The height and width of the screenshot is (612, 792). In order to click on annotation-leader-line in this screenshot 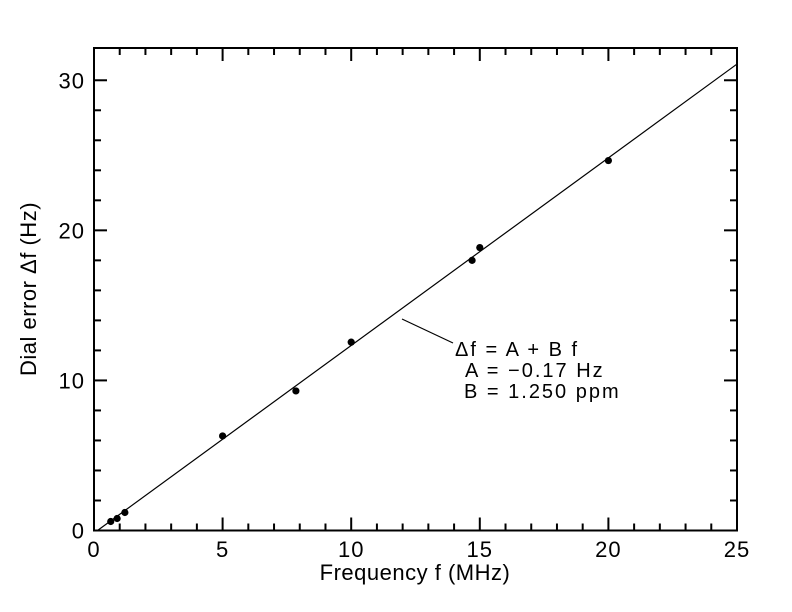, I will do `click(427, 331)`.